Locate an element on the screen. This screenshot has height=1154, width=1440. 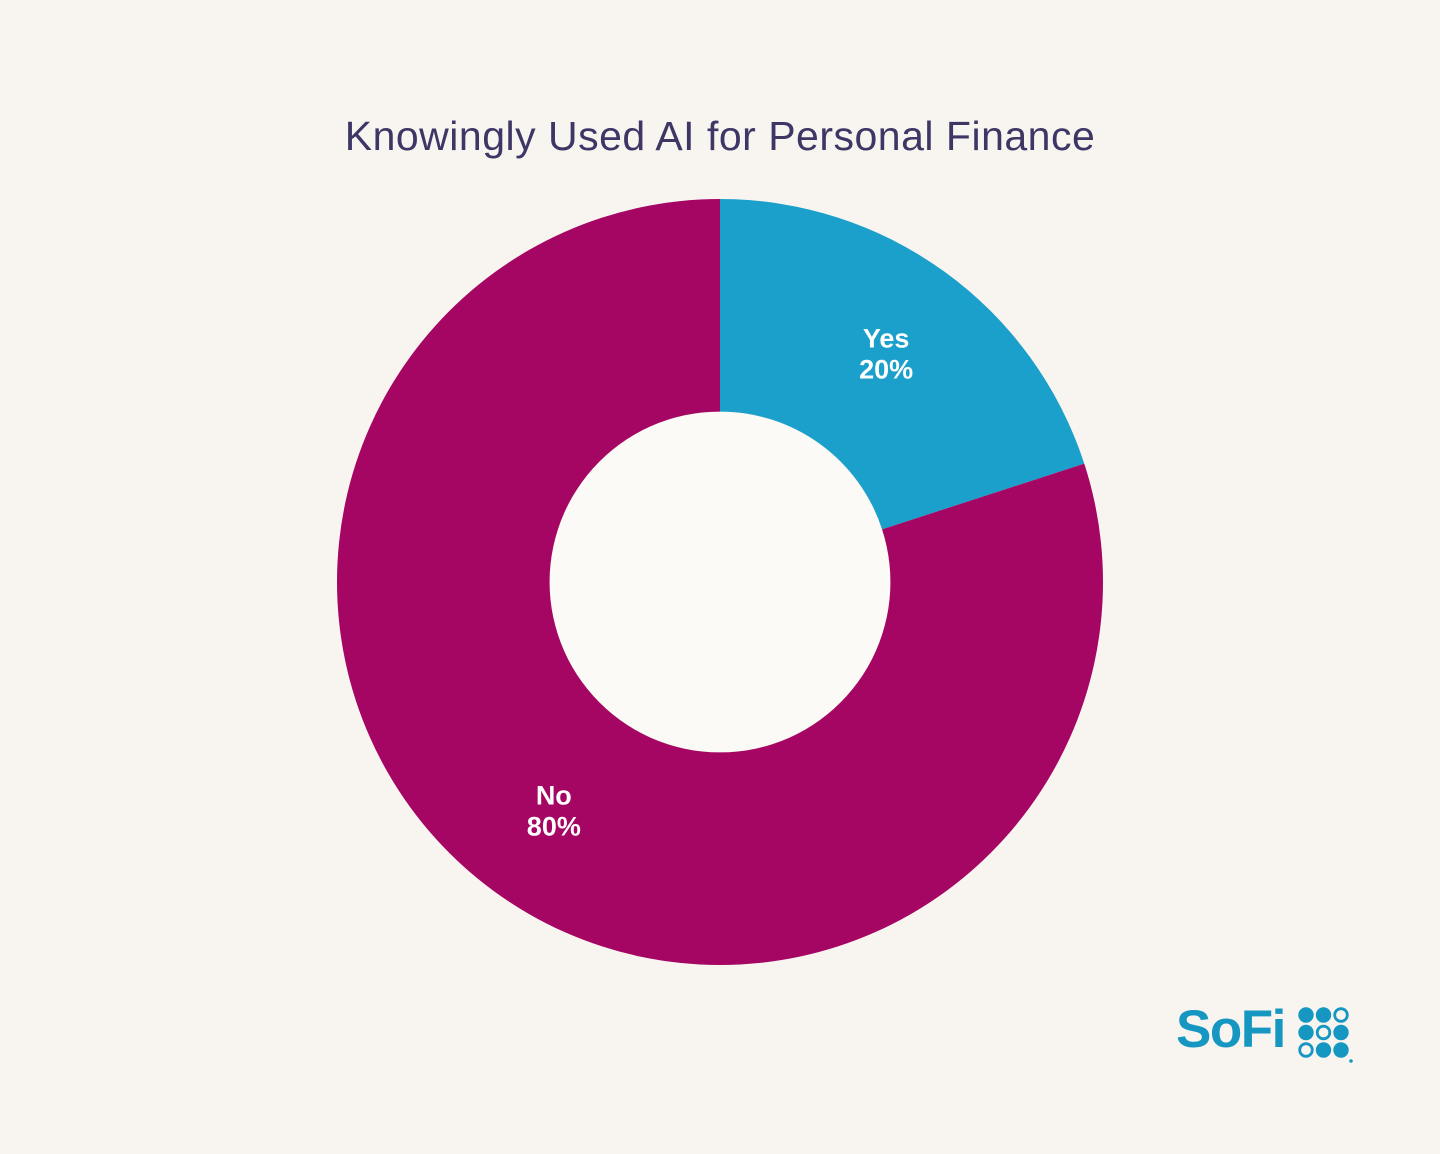
pie-slice-yes is located at coordinates (902, 364).